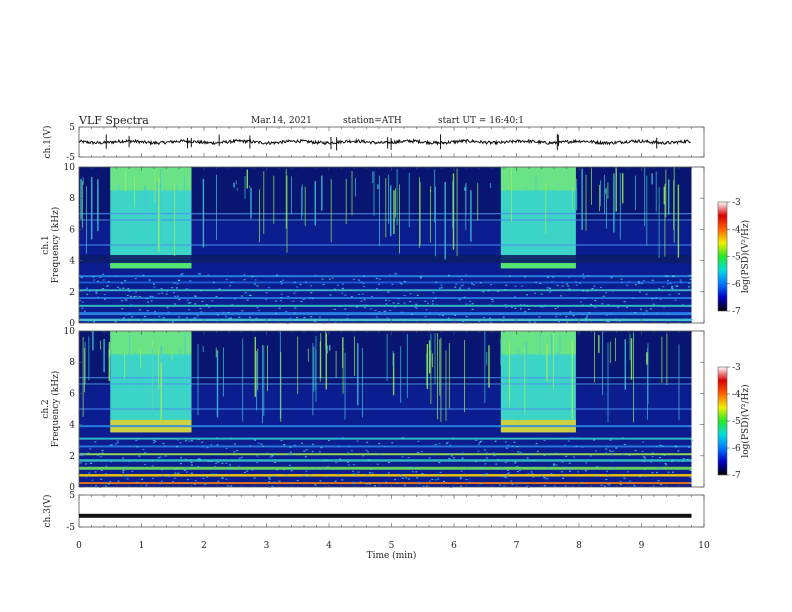 The width and height of the screenshot is (792, 612). Describe the element at coordinates (72, 324) in the screenshot. I see `ch1-spectrogram-ytick-label: 0` at that location.